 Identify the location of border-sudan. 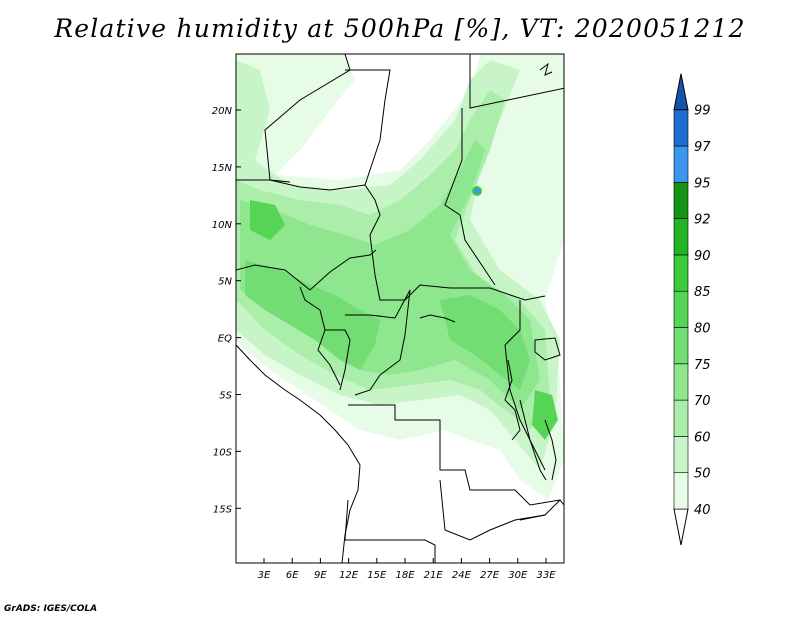
(516, 81).